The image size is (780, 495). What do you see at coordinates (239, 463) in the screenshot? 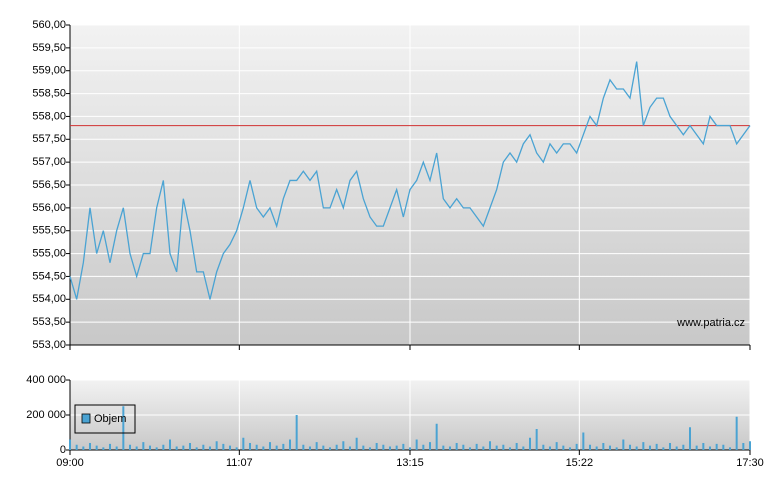
I see `x-tick-label: 11:07` at bounding box center [239, 463].